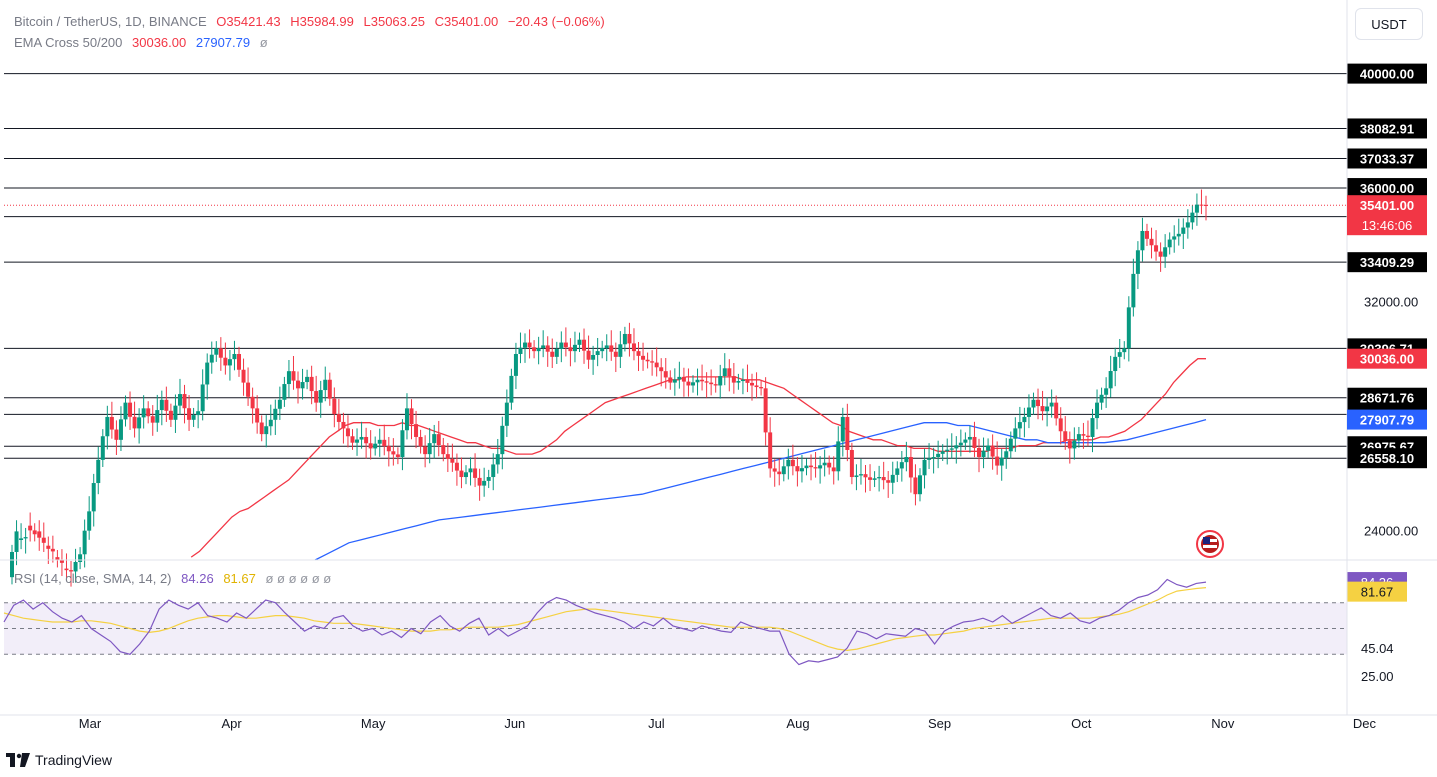 This screenshot has height=777, width=1437. I want to click on rsi-sma-value: 81.67, so click(239, 578).